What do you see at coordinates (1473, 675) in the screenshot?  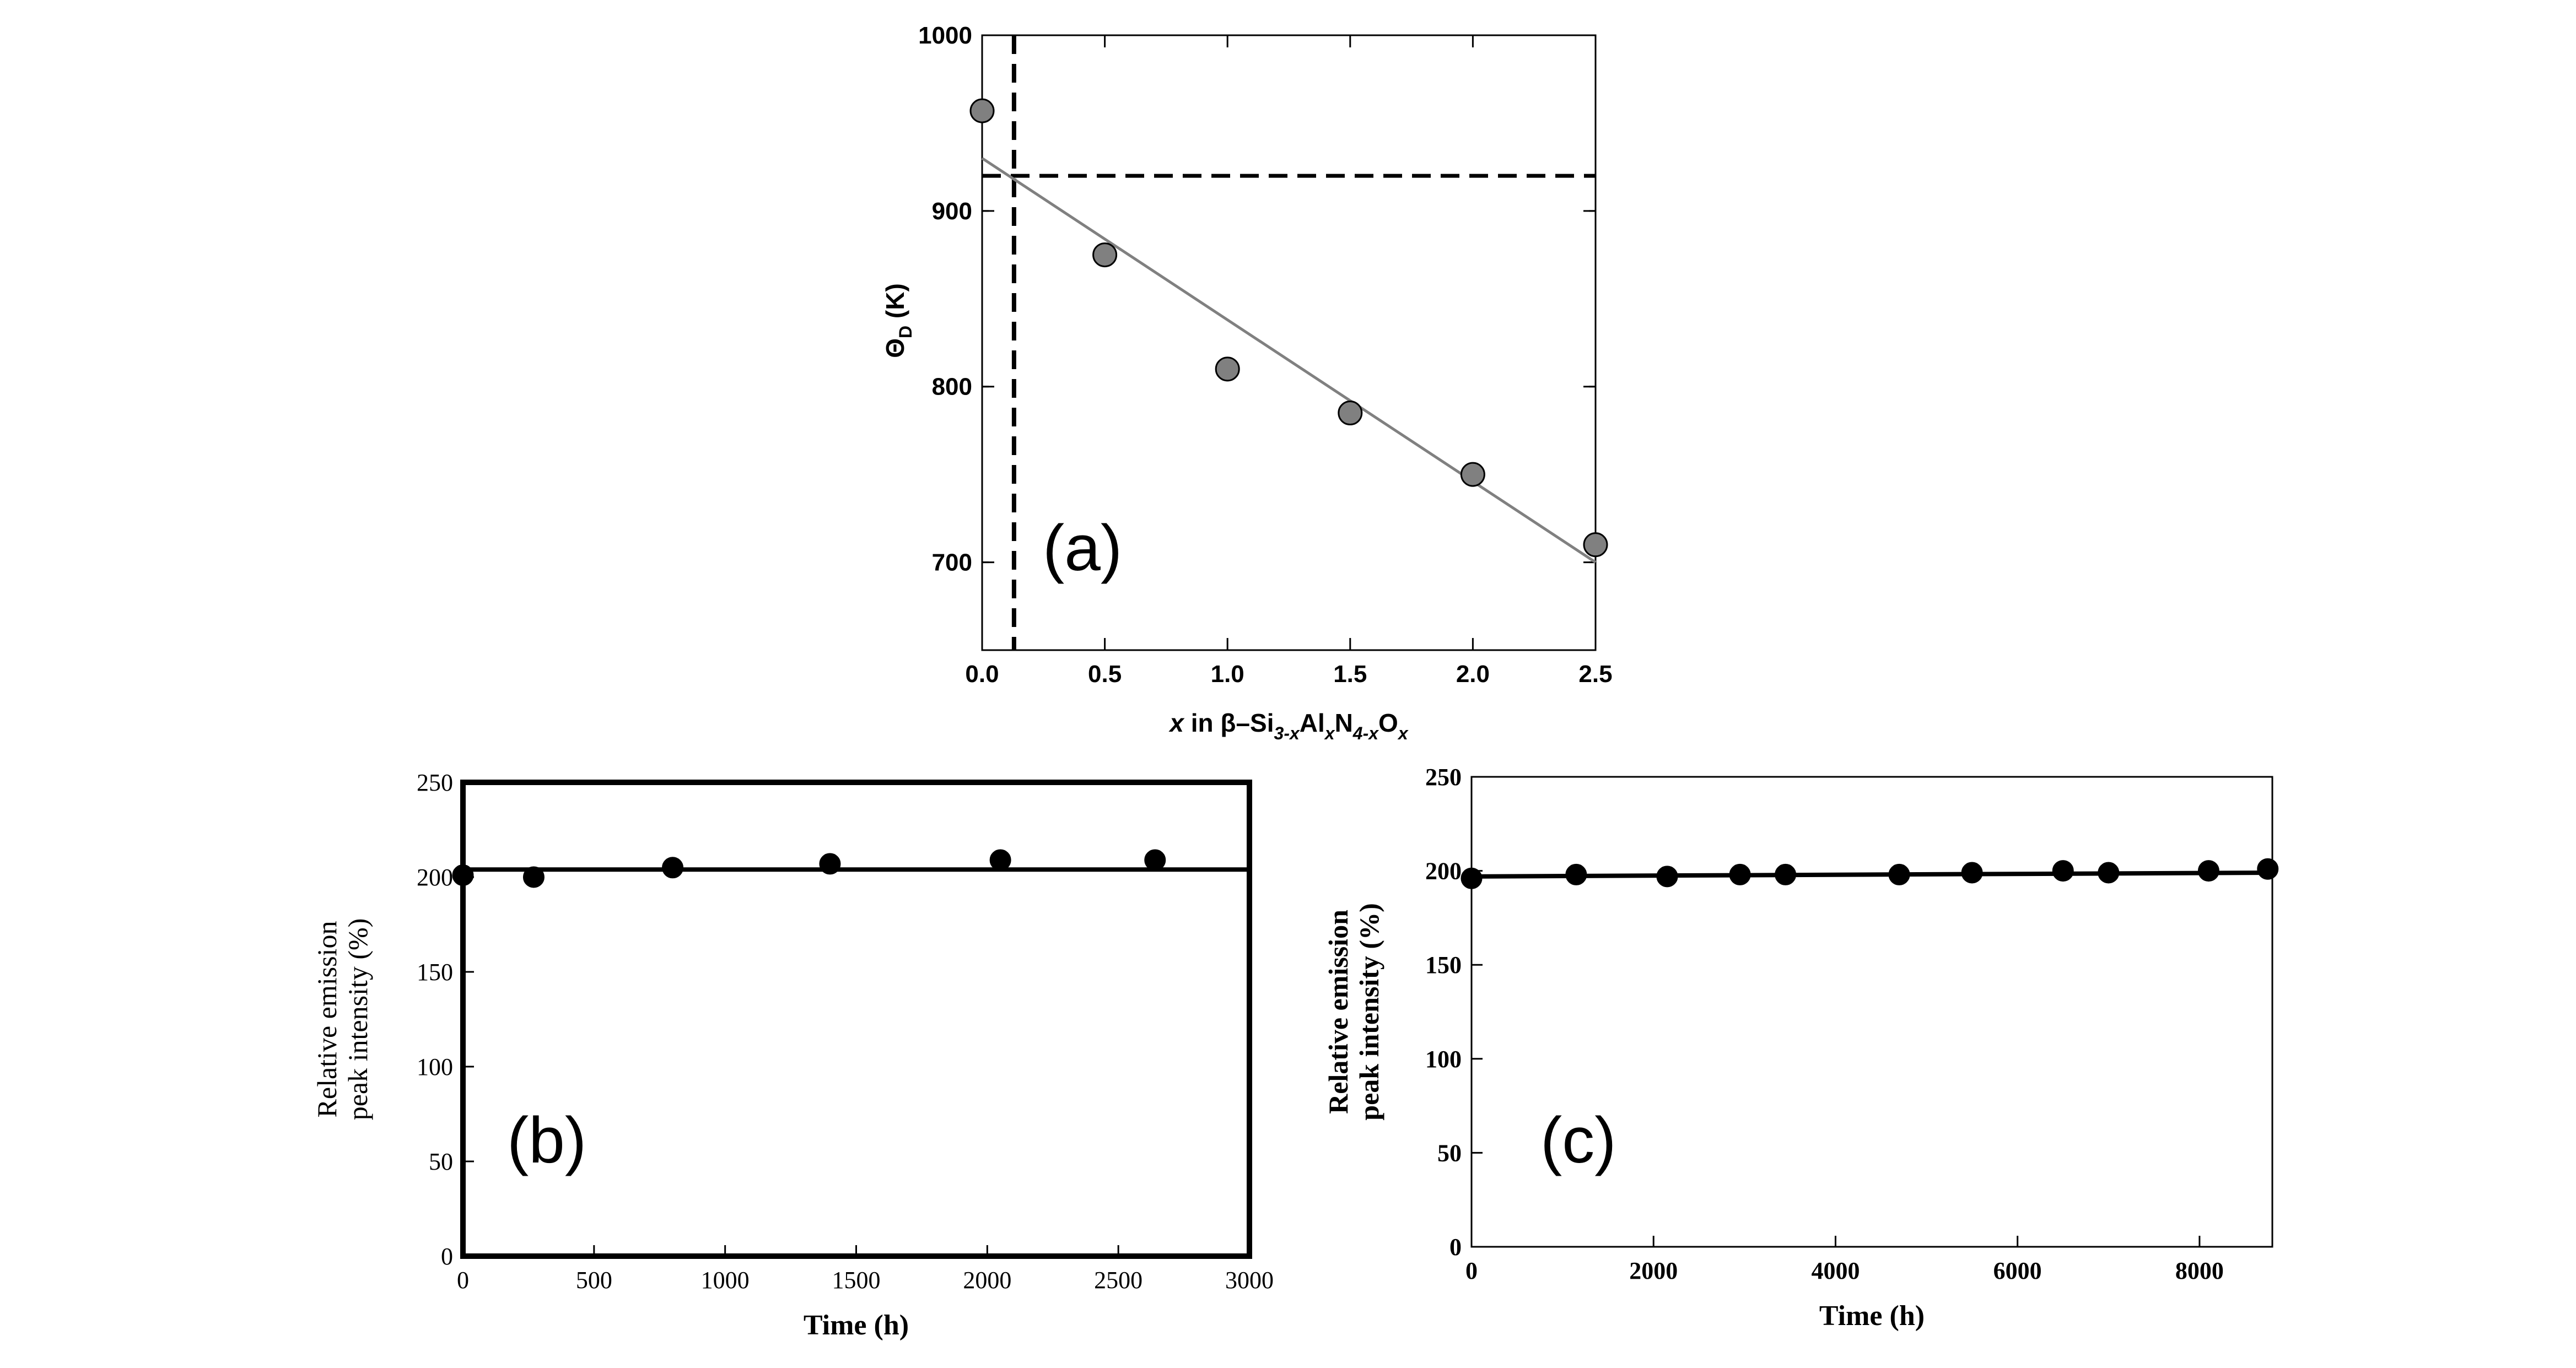 I see `x-tick-label-a-4: 2.0` at bounding box center [1473, 675].